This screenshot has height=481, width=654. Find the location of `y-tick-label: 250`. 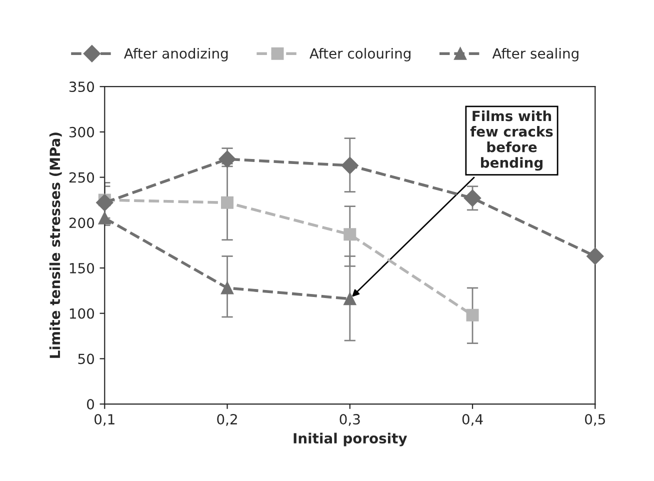

y-tick-label: 250 is located at coordinates (81, 177).